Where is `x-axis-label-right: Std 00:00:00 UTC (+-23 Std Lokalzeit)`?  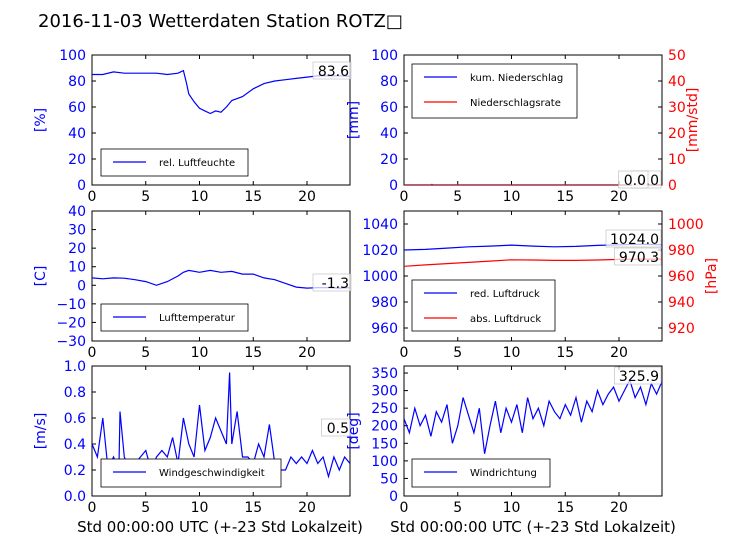 x-axis-label-right: Std 00:00:00 UTC (+-23 Std Lokalzeit) is located at coordinates (533, 527).